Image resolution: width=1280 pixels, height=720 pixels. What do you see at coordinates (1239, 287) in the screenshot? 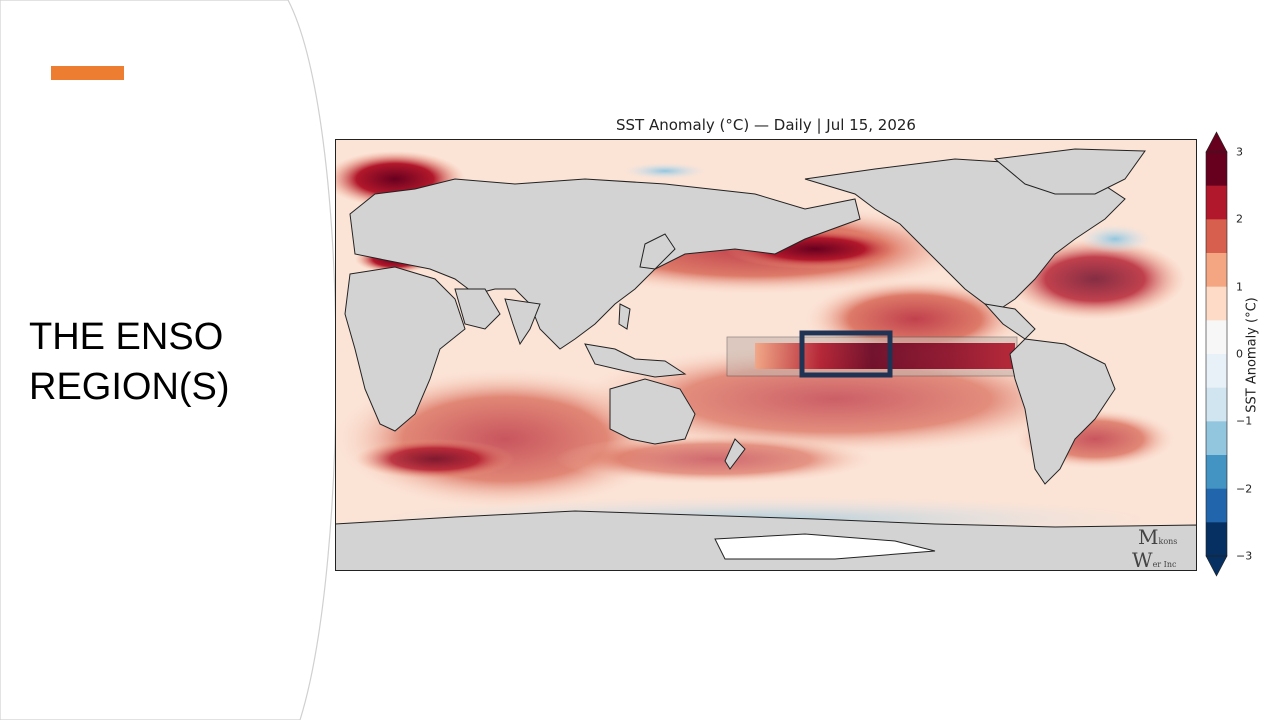
I see `colorbar-tick-label: 1` at bounding box center [1239, 287].